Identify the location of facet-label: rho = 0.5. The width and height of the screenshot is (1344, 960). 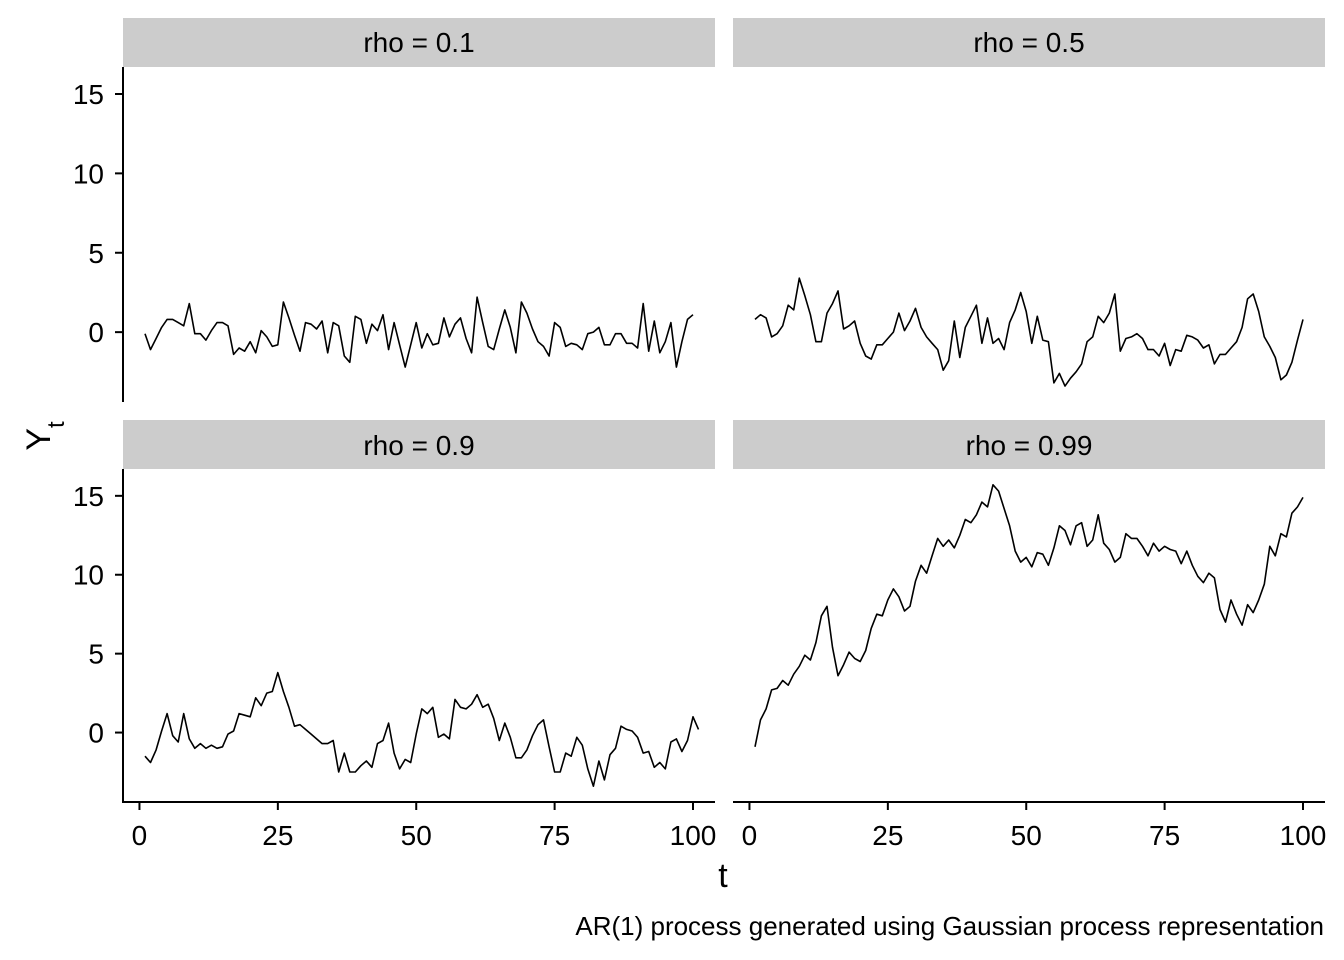
(1028, 42).